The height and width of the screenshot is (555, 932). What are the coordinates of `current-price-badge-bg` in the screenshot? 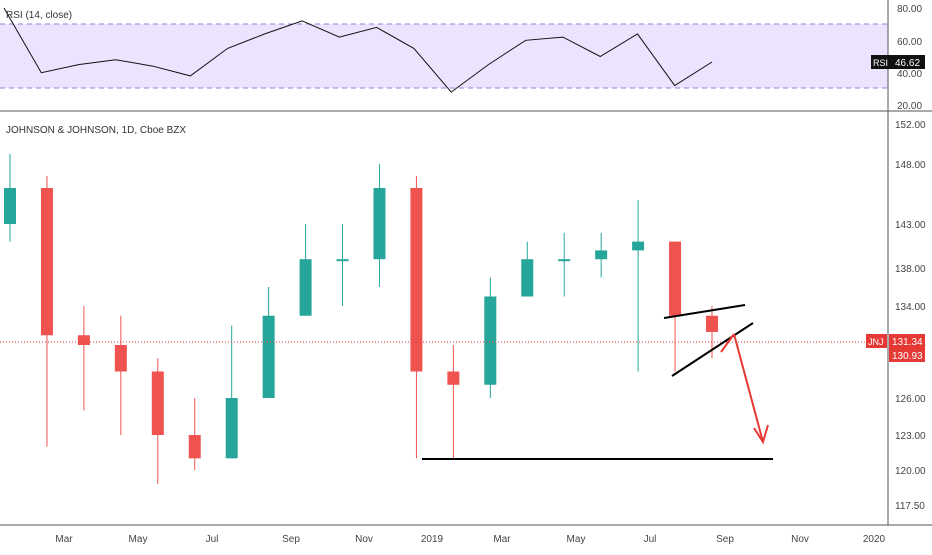 It's located at (907, 341).